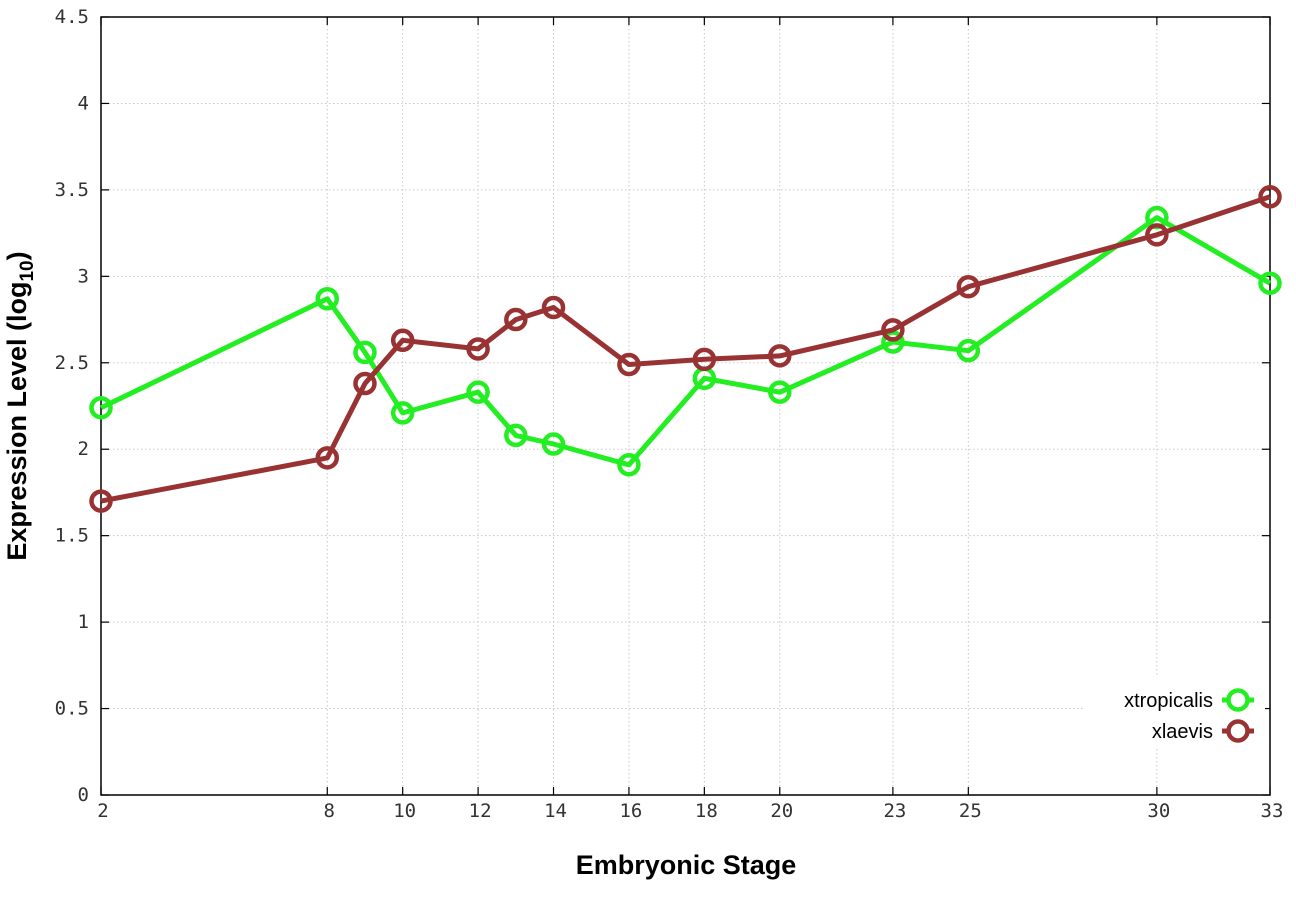 Image resolution: width=1296 pixels, height=907 pixels. Describe the element at coordinates (329, 811) in the screenshot. I see `x-tick-label: 8` at that location.